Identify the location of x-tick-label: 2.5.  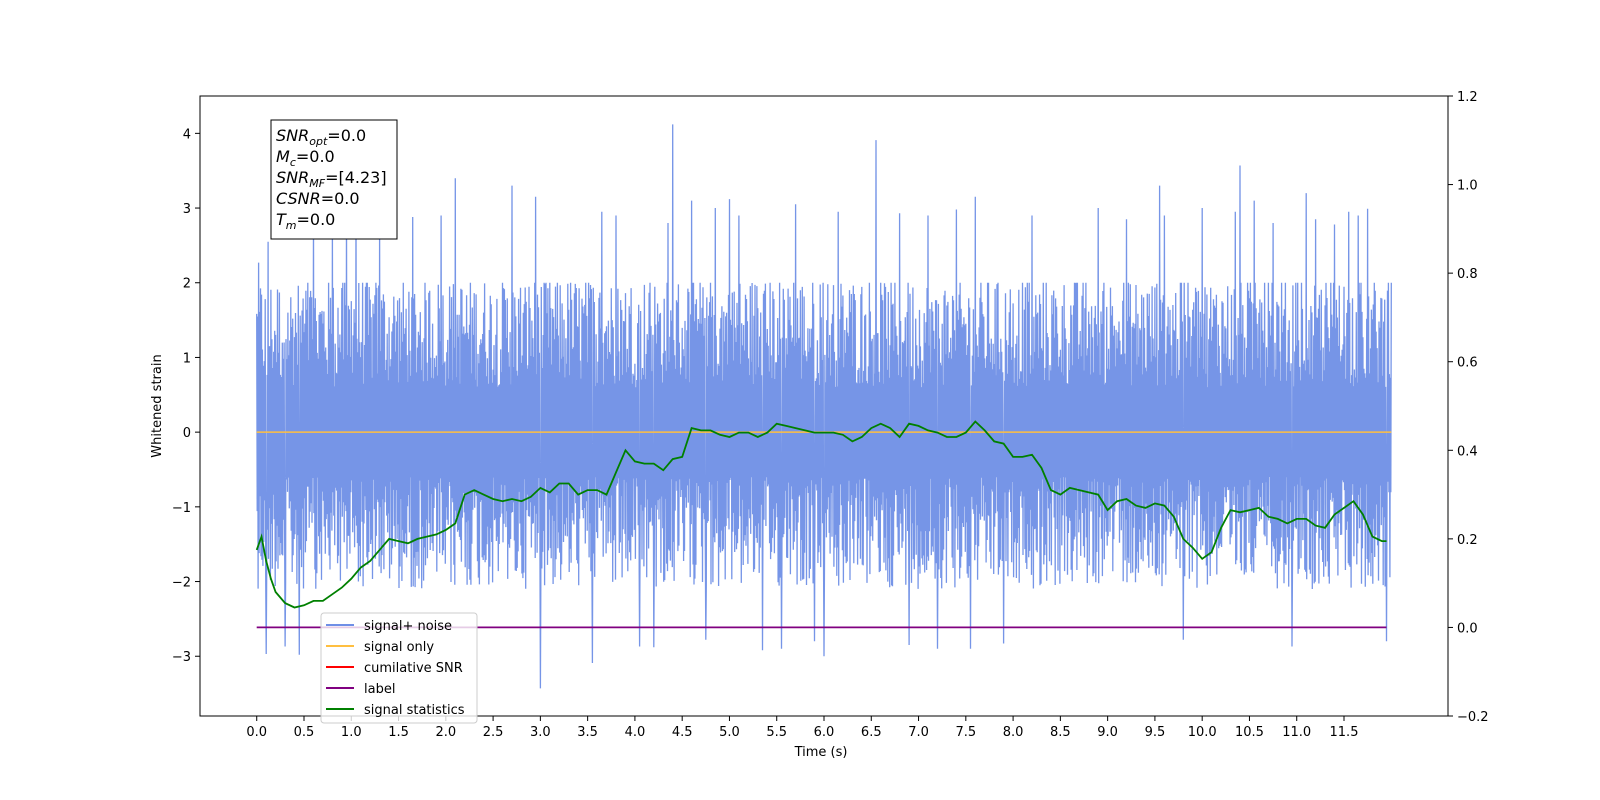
(493, 732).